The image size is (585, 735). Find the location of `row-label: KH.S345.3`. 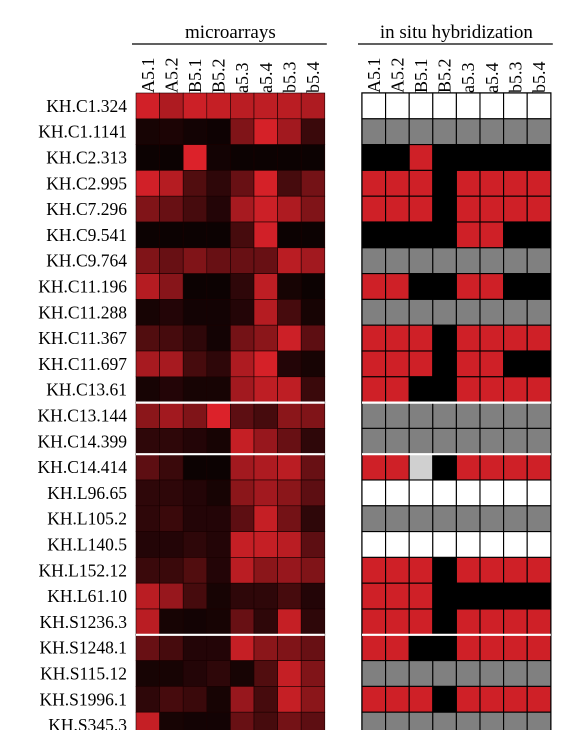

row-label: KH.S345.3 is located at coordinates (87, 722).